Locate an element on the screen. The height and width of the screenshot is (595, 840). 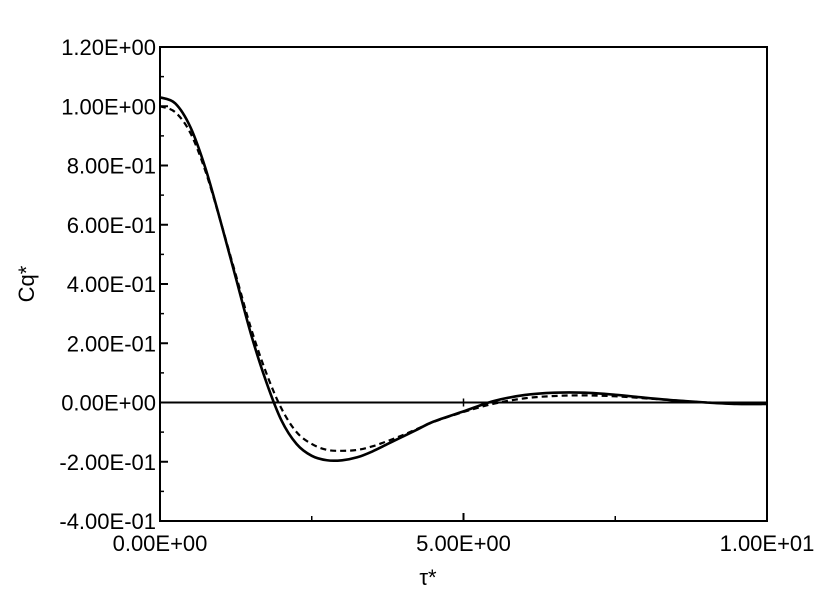
y-tick-label: -2.00E-01 is located at coordinates (107, 462).